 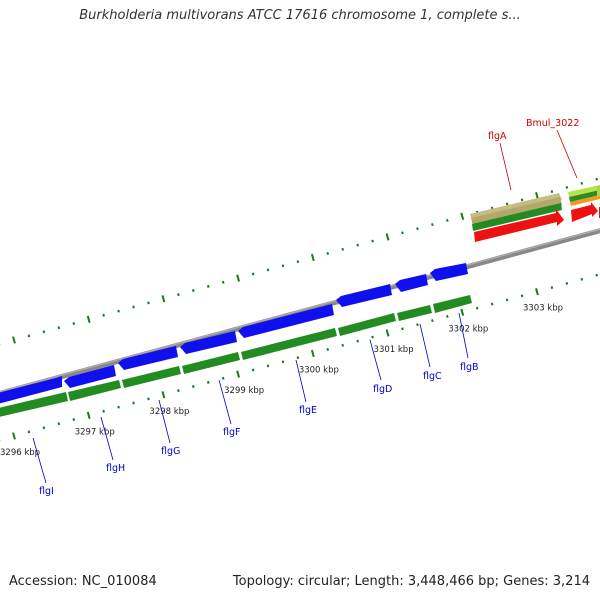 I want to click on tick-label: 3302 kbp, so click(x=468, y=329).